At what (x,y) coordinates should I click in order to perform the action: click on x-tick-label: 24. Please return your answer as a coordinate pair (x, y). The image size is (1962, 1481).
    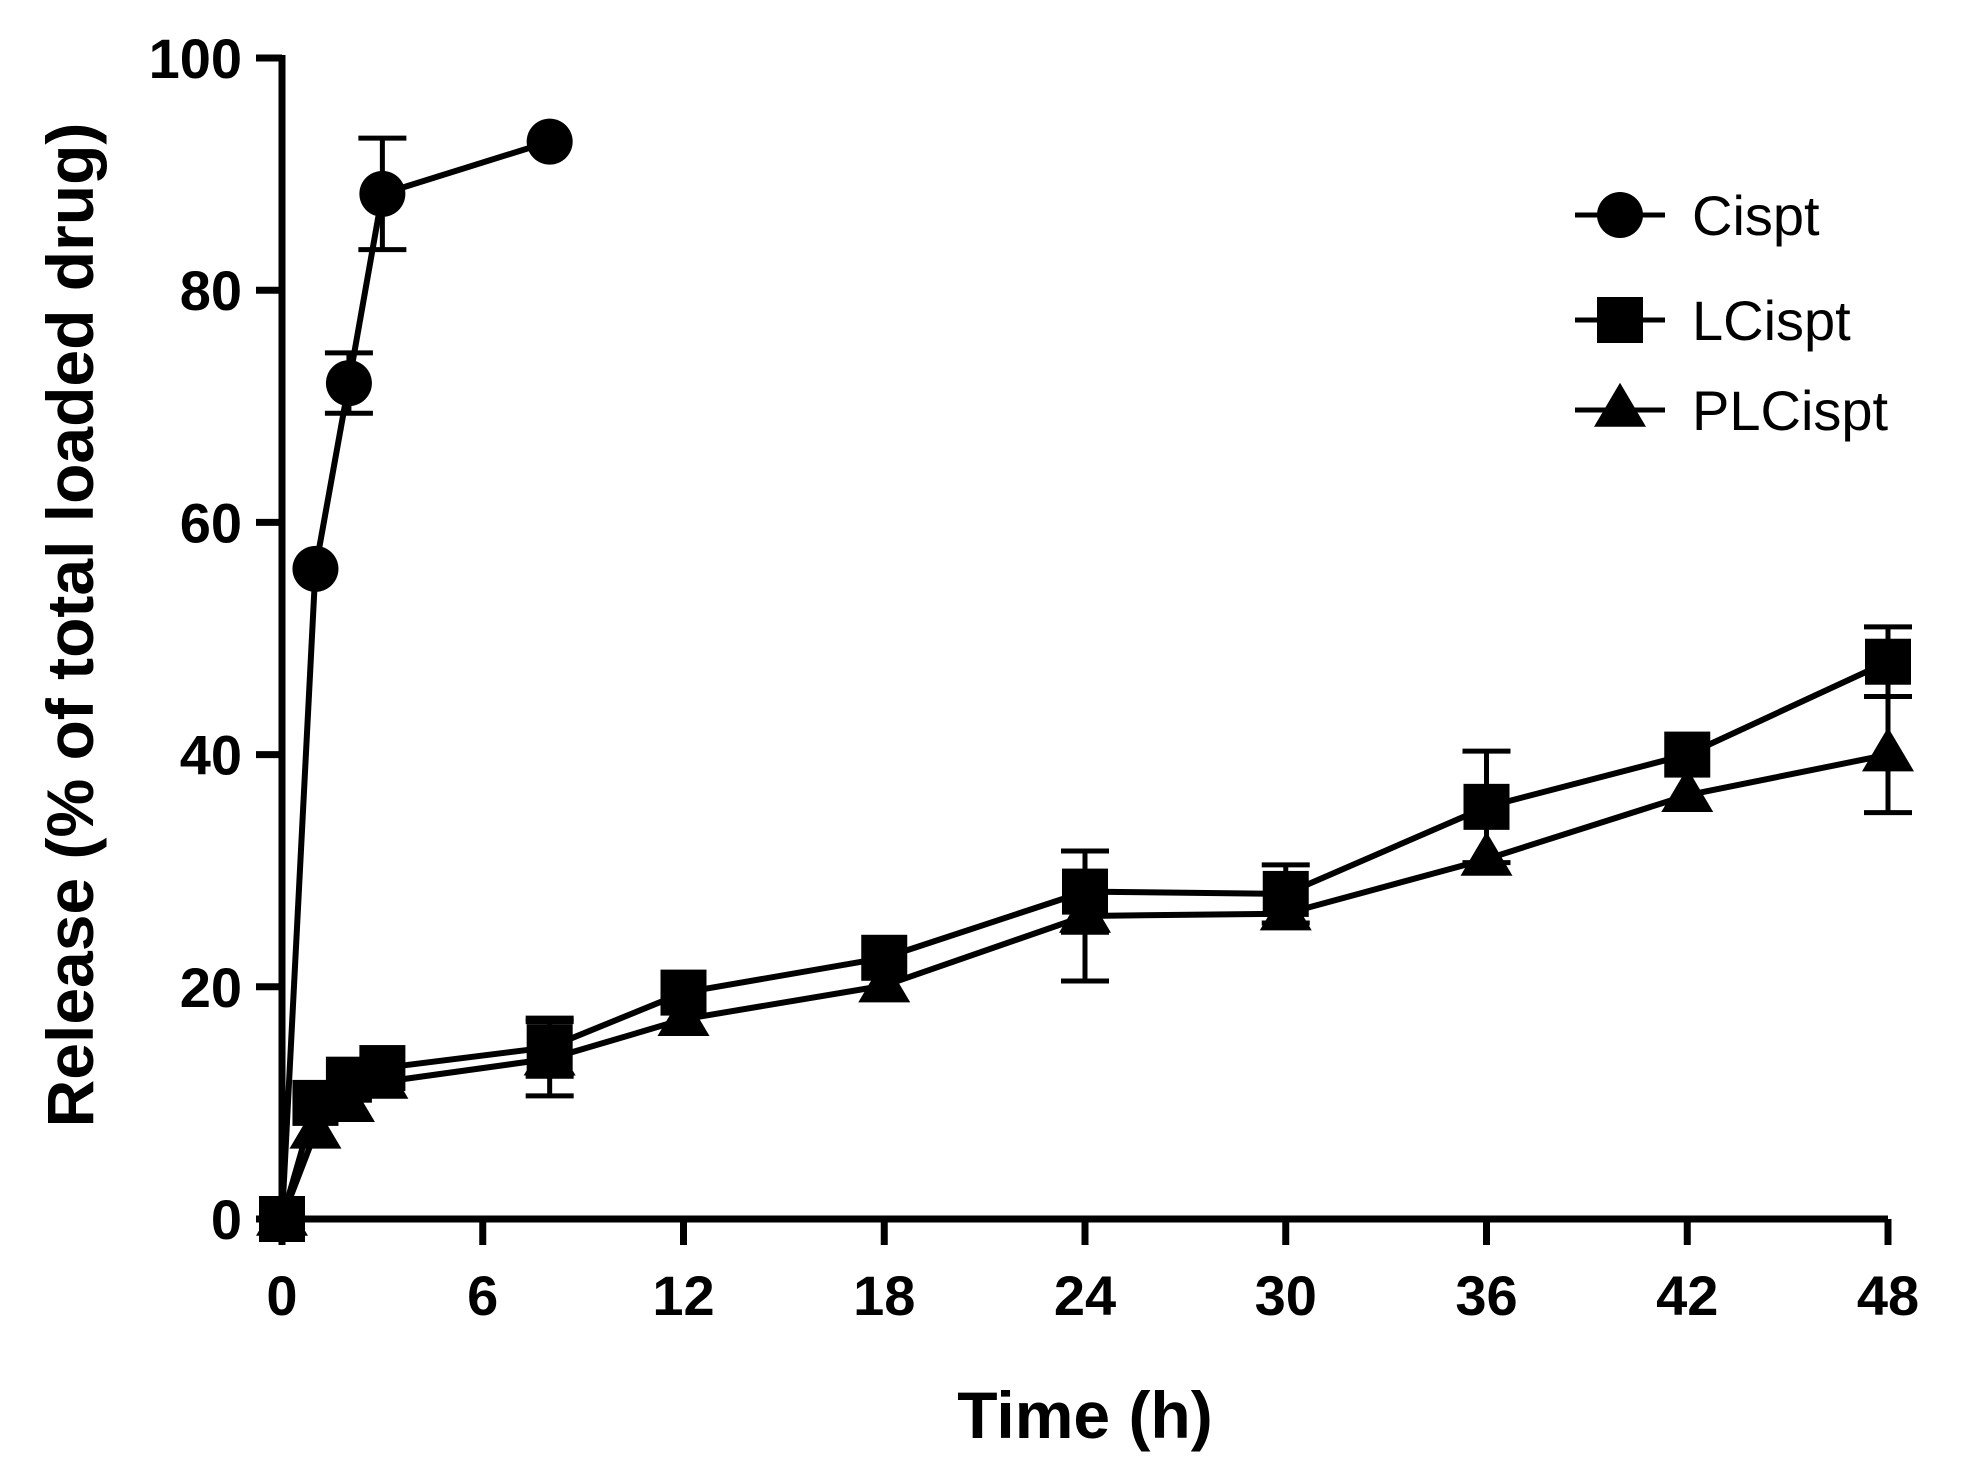
    Looking at the image, I should click on (1085, 1295).